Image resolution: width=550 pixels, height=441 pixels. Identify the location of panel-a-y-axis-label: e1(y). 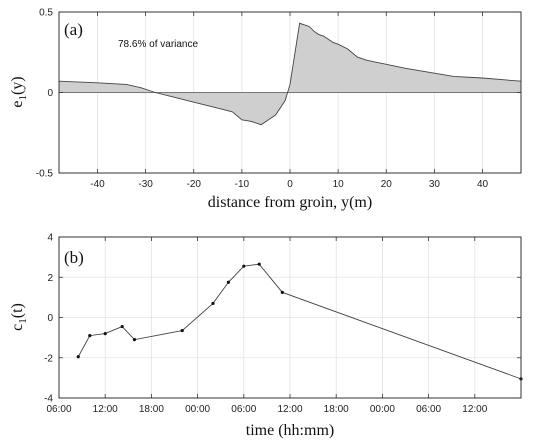
(19, 91).